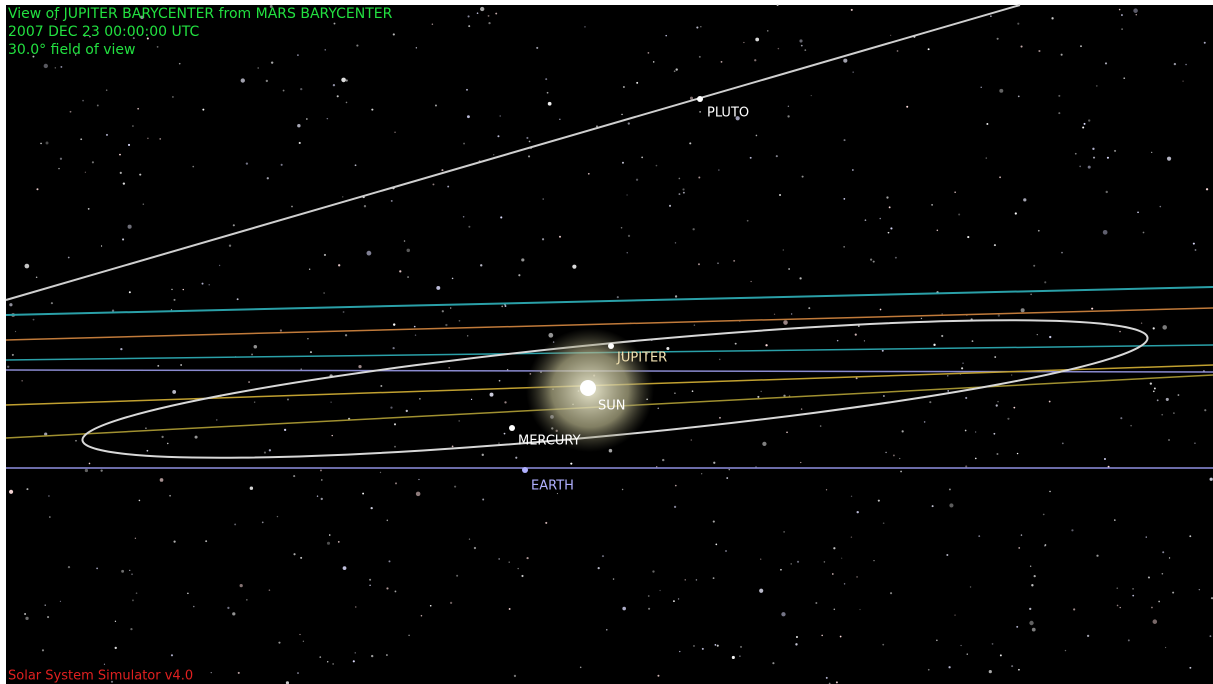 Image resolution: width=1213 pixels, height=684 pixels. I want to click on body-label: EARTH, so click(552, 486).